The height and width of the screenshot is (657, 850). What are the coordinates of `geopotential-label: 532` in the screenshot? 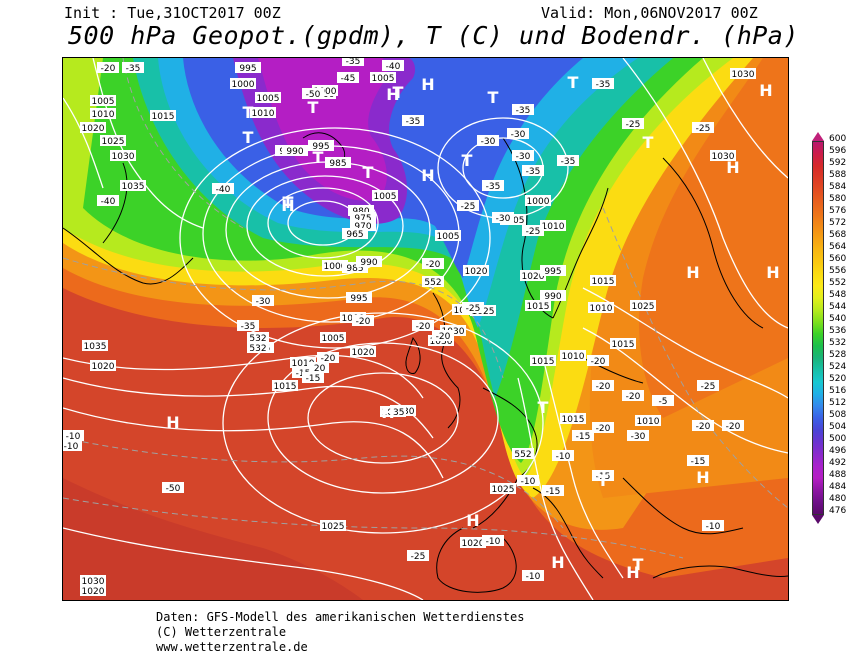 It's located at (257, 349).